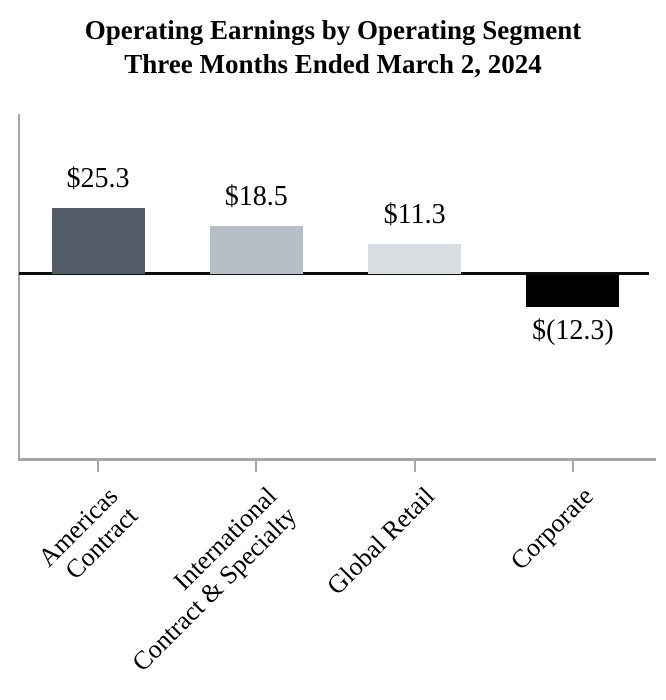  What do you see at coordinates (225, 538) in the screenshot?
I see `x-tick-label-line: International` at bounding box center [225, 538].